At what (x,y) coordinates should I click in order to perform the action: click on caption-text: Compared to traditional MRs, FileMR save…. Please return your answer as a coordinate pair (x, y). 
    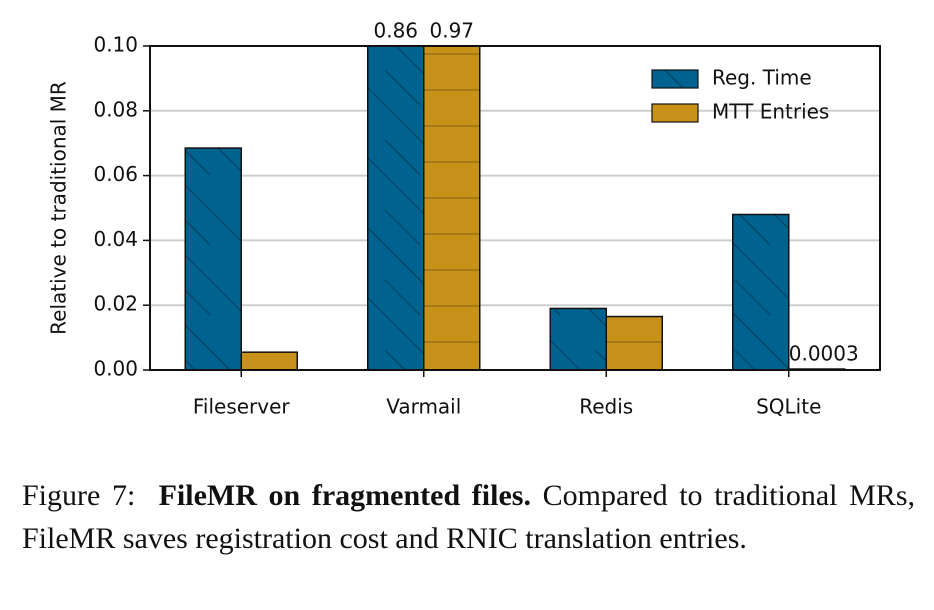
    Looking at the image, I should click on (468, 517).